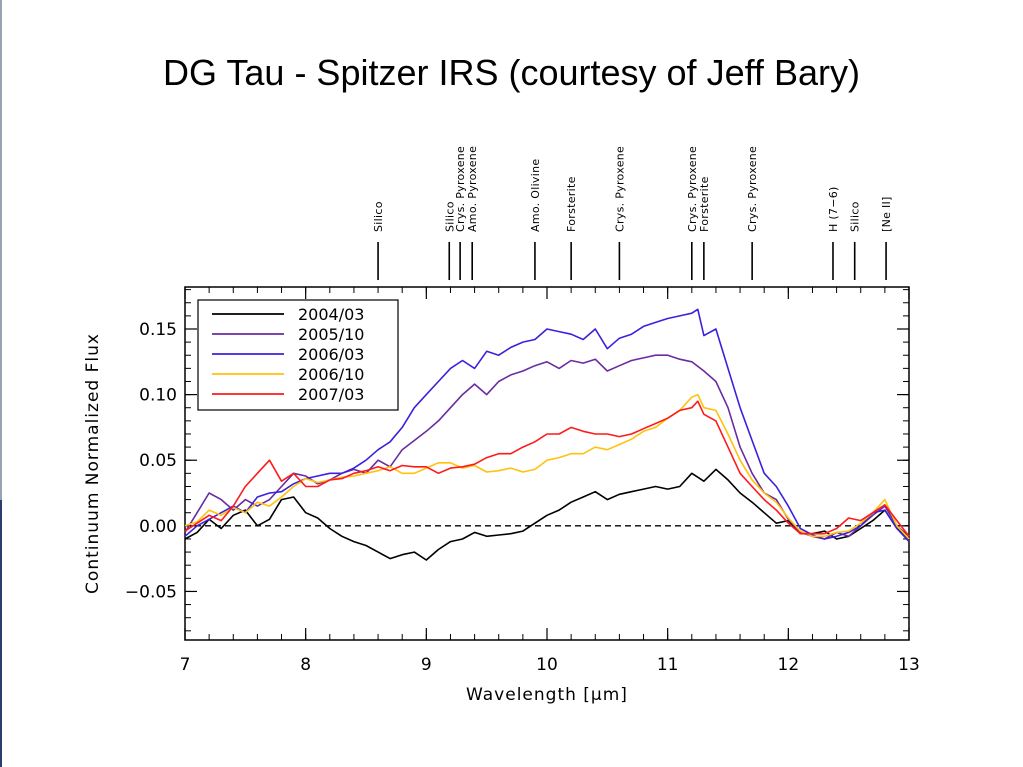 The height and width of the screenshot is (767, 1023). I want to click on feature-label: Amo. Pyroxene, so click(472, 189).